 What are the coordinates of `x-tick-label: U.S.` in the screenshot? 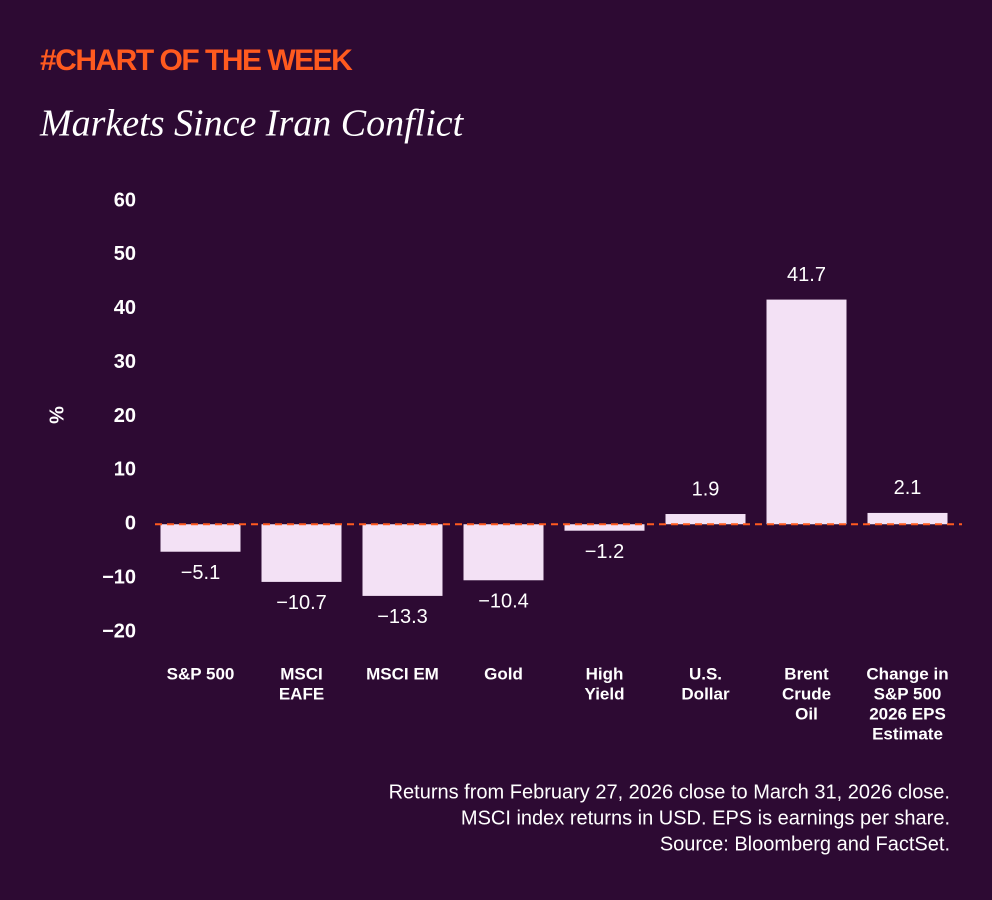 It's located at (705, 673).